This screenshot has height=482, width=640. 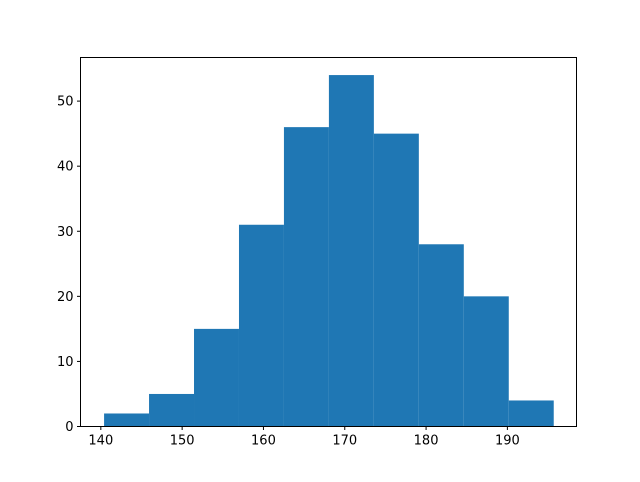 I want to click on x-tick-label: 190, so click(x=507, y=441).